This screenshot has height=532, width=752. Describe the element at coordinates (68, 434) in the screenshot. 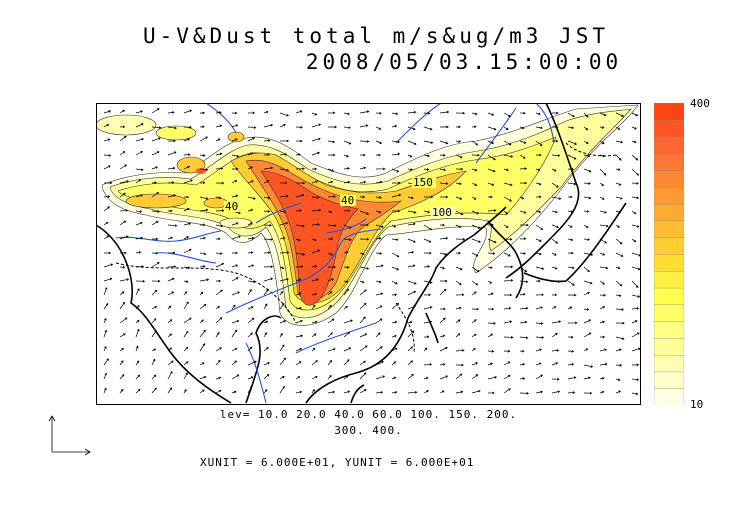

I see `reference-vector-axes` at that location.